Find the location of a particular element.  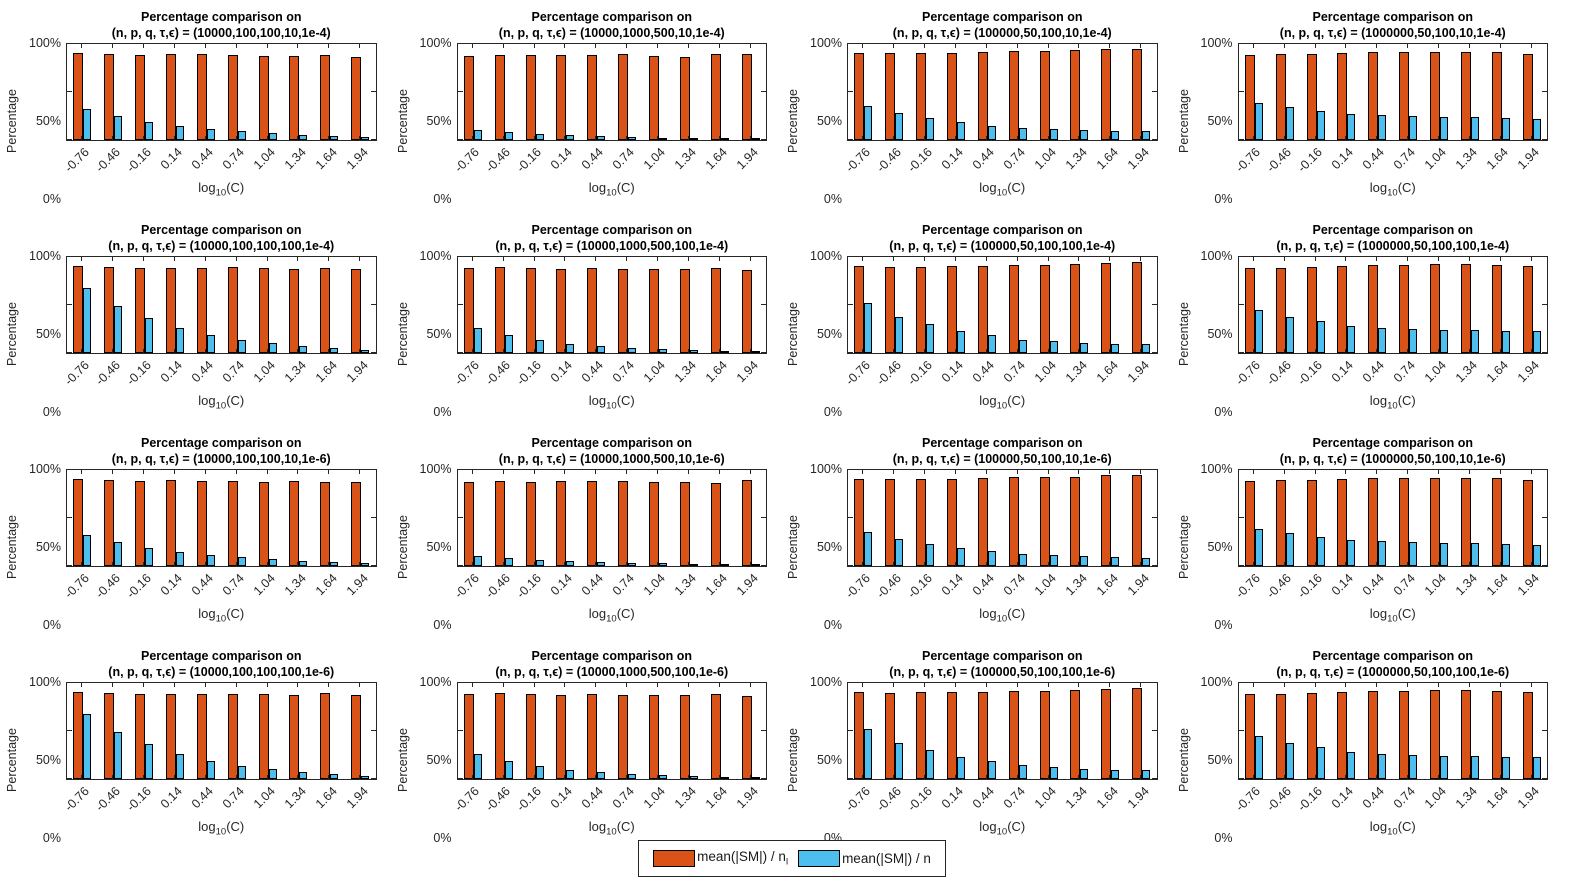

chart-title-line1: Percentage comparison on is located at coordinates (221, 656).